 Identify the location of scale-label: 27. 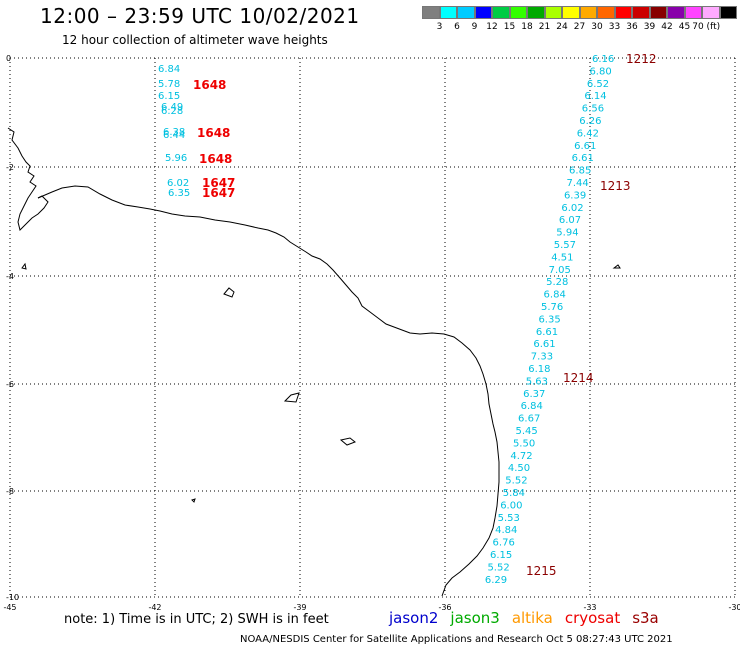
(579, 27).